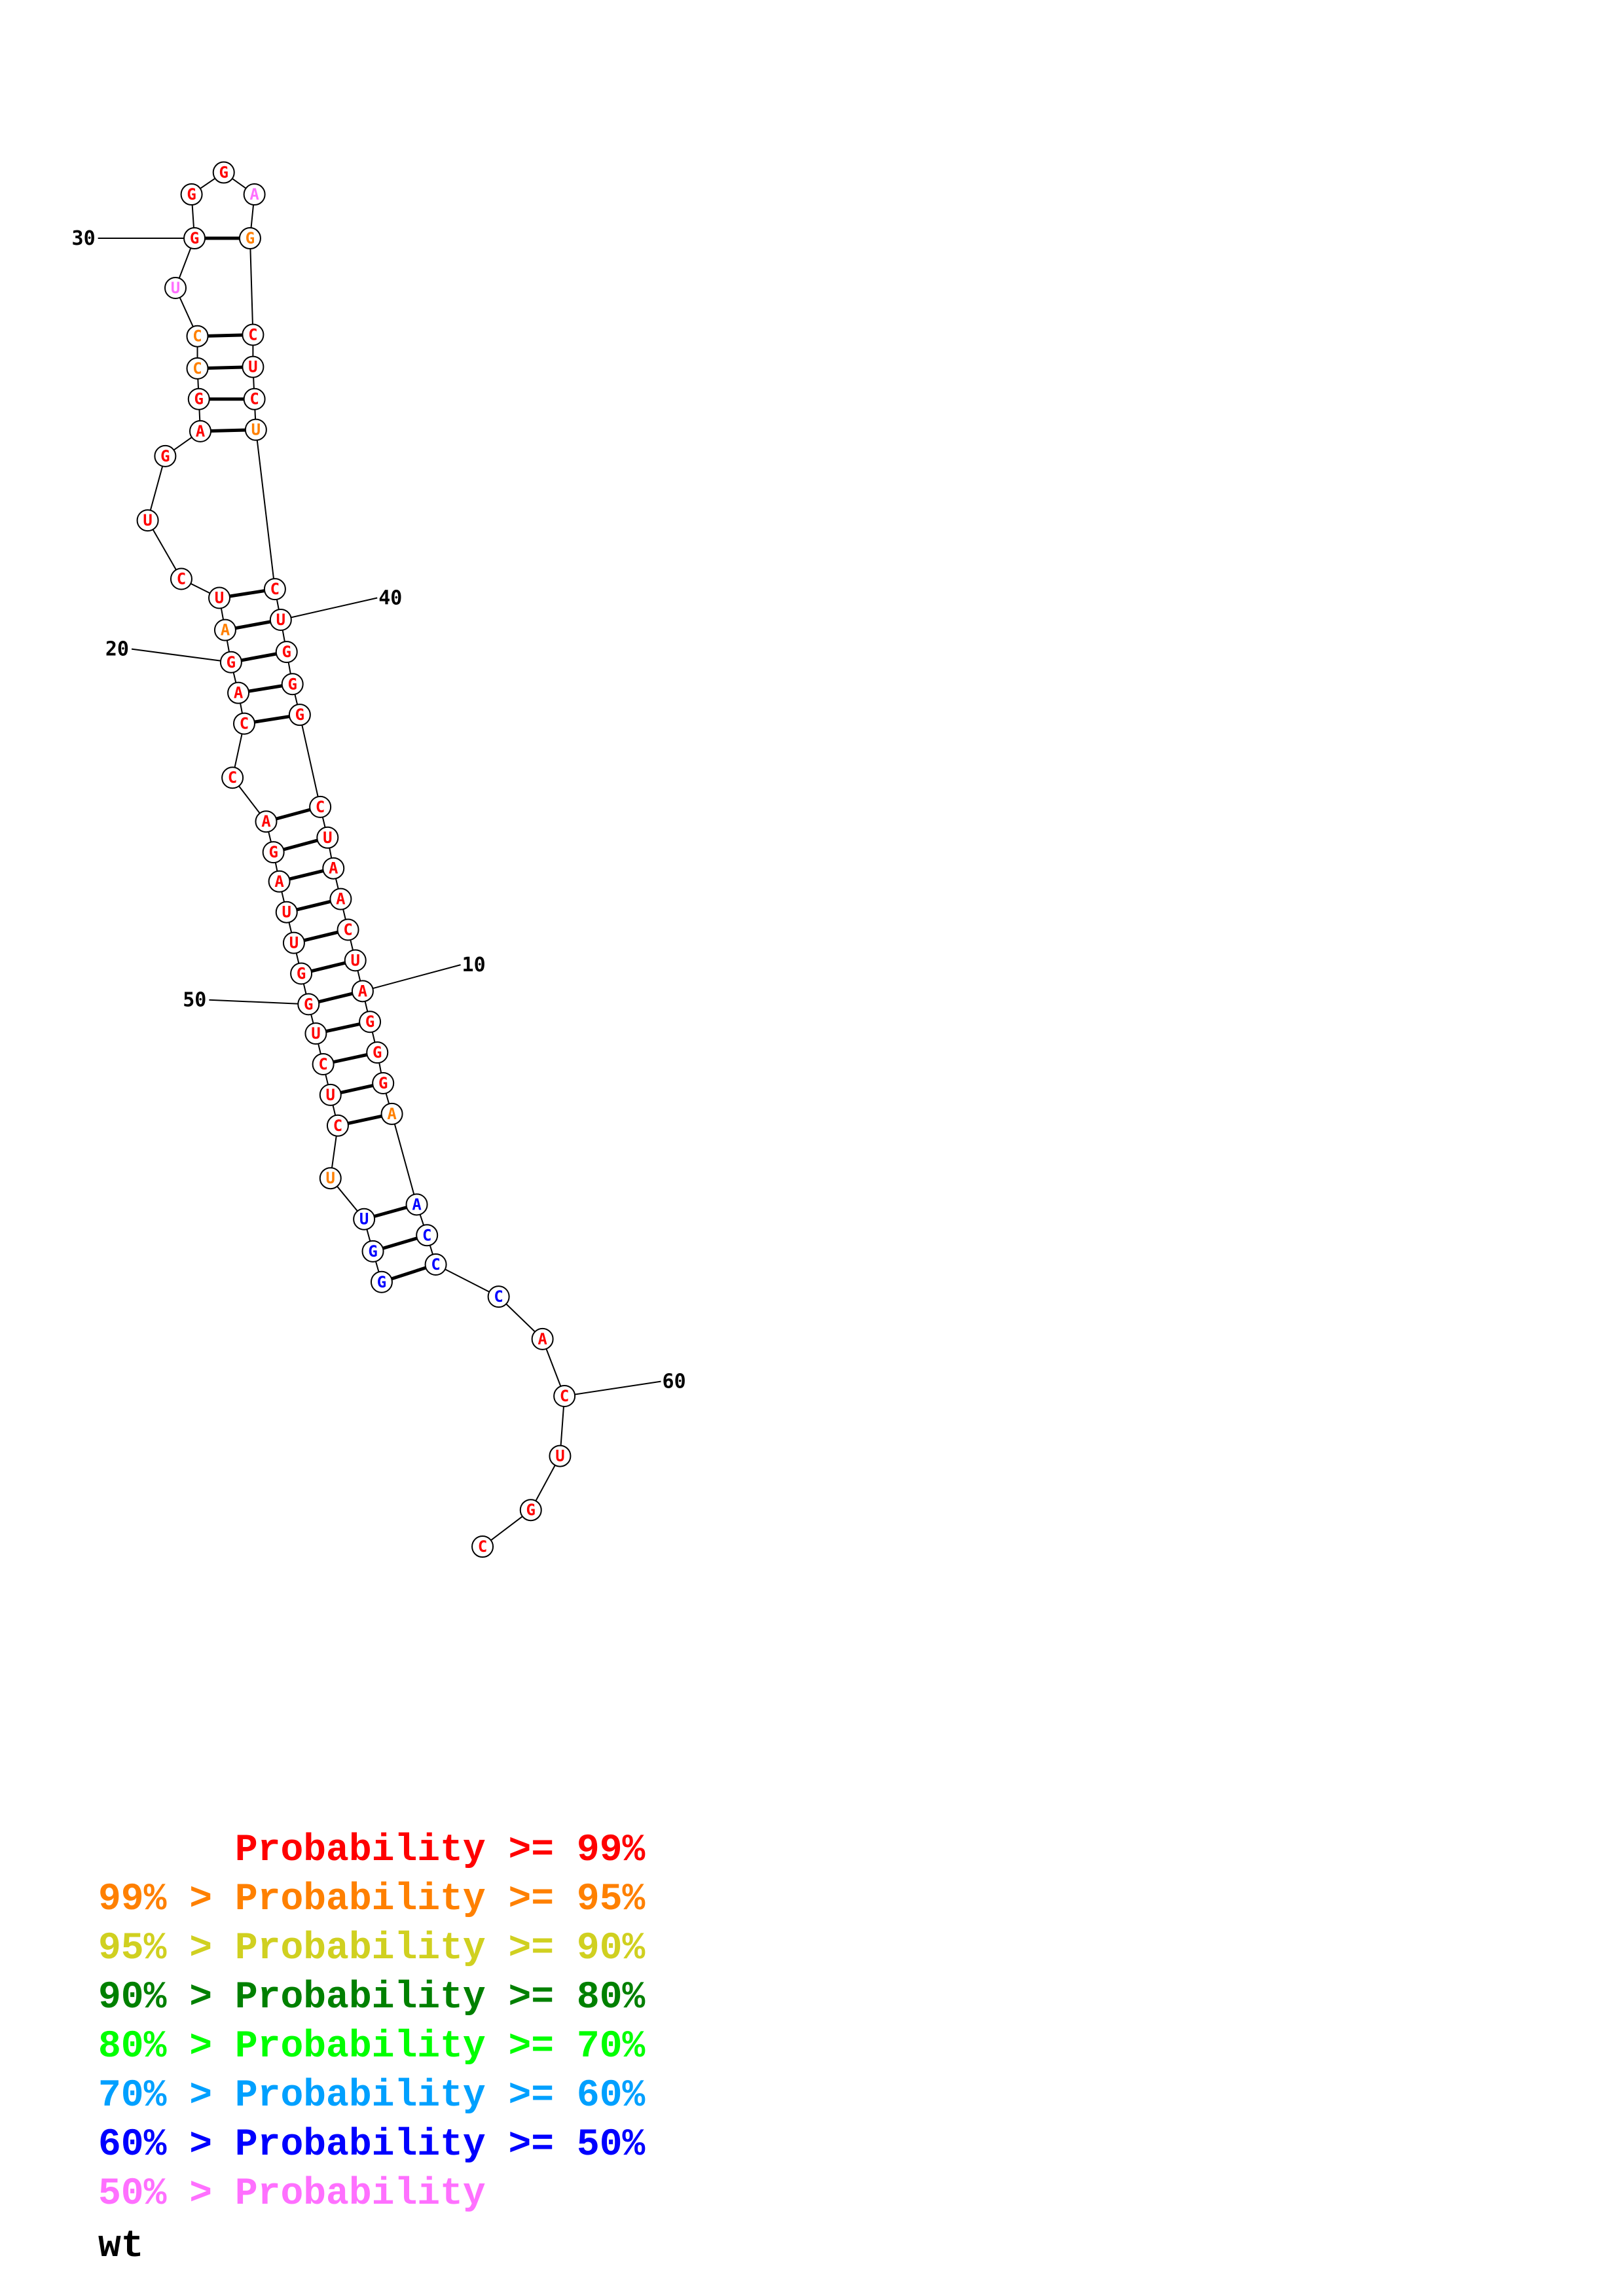 This screenshot has width=1623, height=2296. I want to click on legend-row: 70% > Probability >= 60%, so click(372, 2096).